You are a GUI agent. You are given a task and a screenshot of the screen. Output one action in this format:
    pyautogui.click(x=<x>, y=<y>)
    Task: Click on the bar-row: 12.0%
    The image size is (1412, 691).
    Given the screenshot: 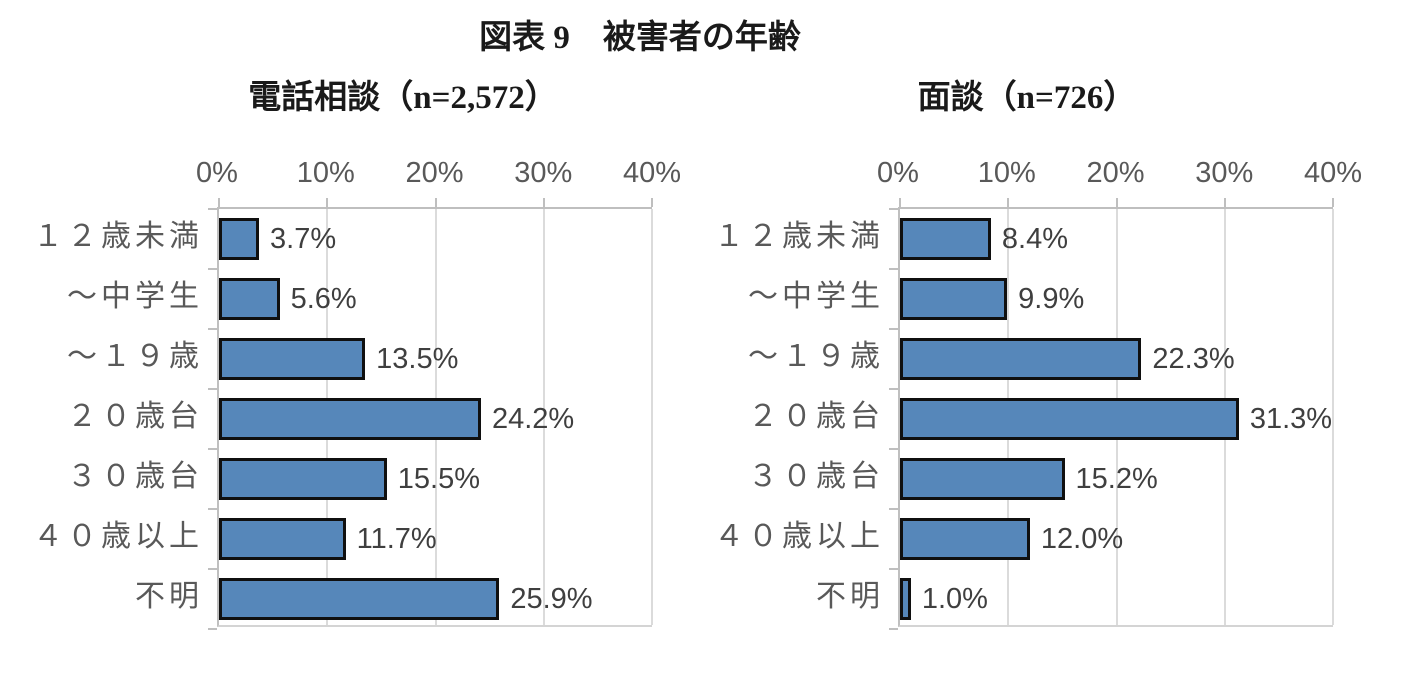 What is the action you would take?
    pyautogui.click(x=1116, y=539)
    